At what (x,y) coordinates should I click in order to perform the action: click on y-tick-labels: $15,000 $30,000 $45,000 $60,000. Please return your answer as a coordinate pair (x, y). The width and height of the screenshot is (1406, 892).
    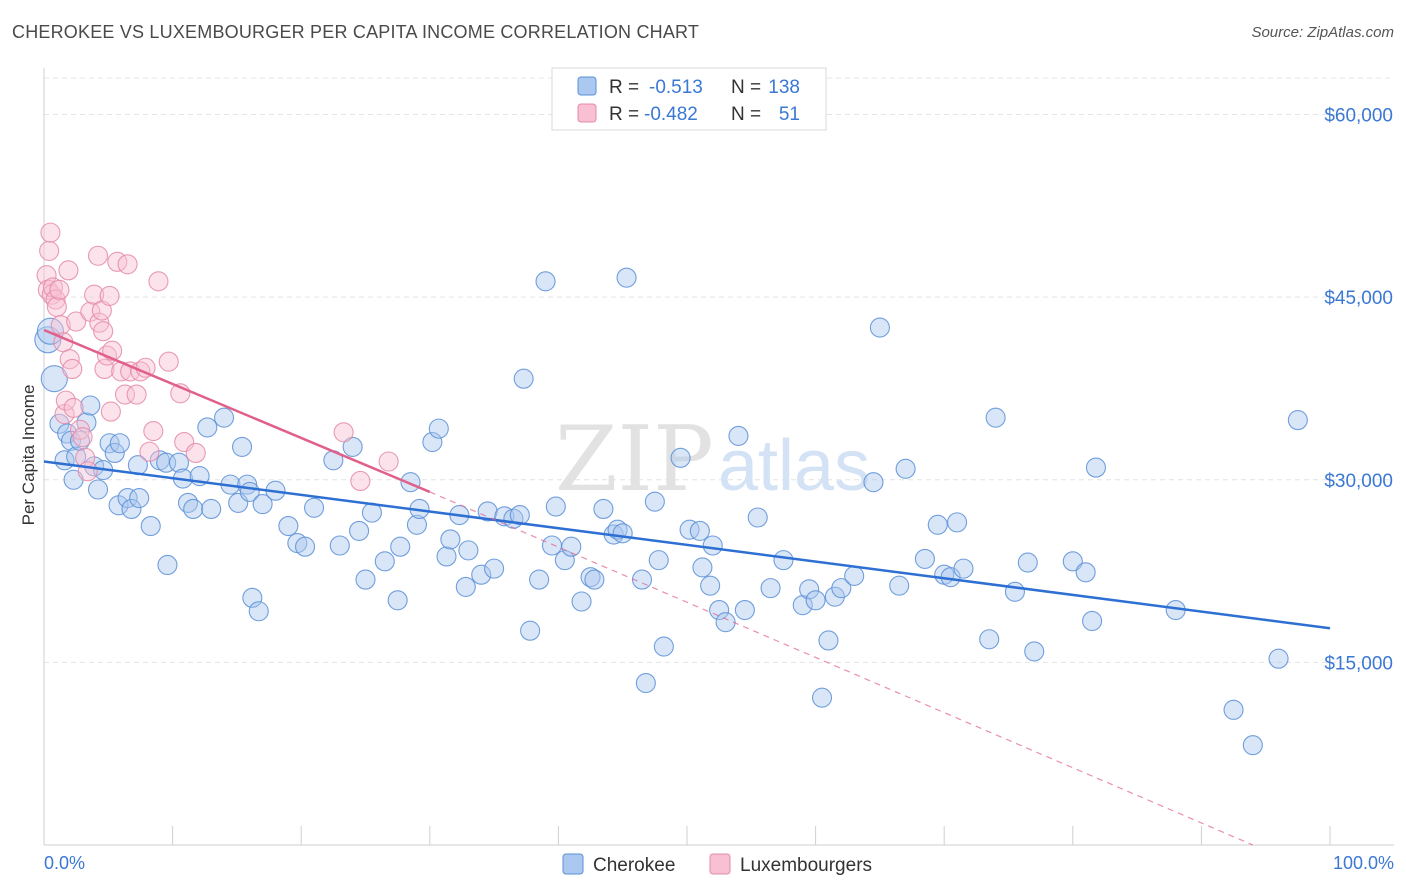
    Looking at the image, I should click on (1358, 390).